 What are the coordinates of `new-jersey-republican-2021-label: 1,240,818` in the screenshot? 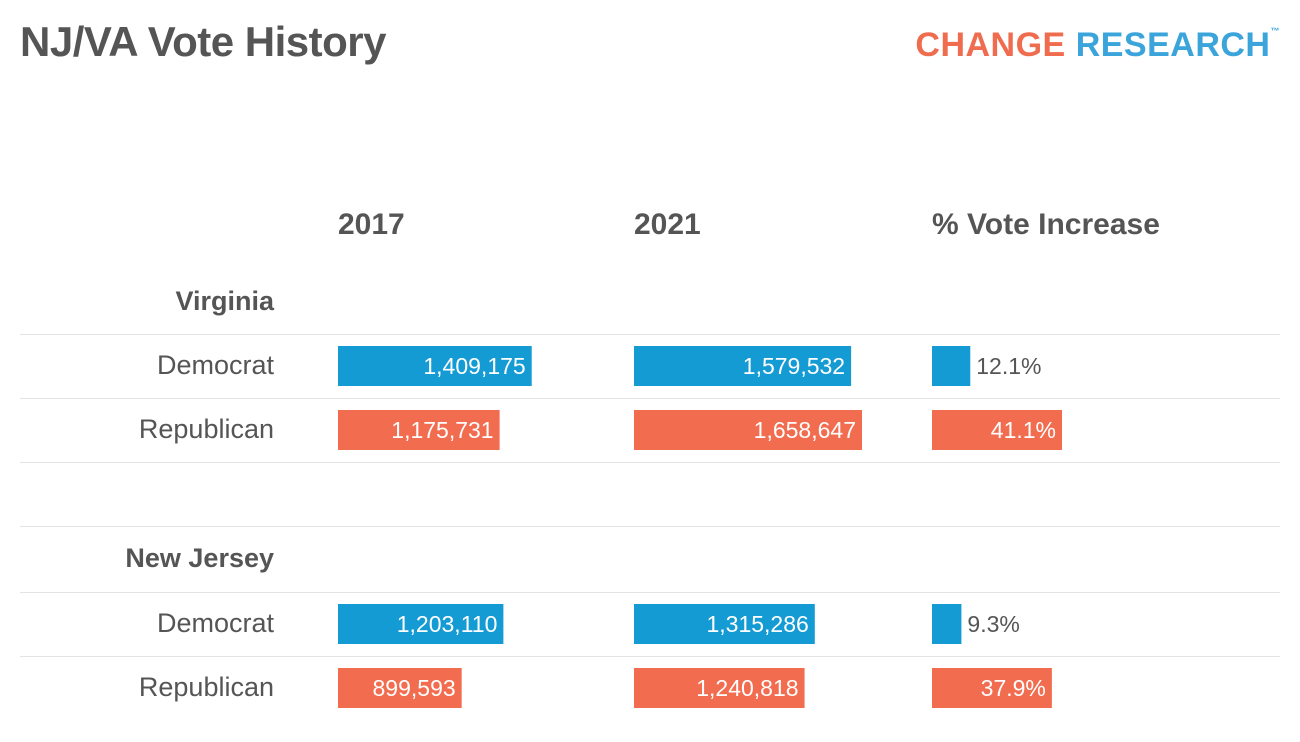 It's located at (747, 688).